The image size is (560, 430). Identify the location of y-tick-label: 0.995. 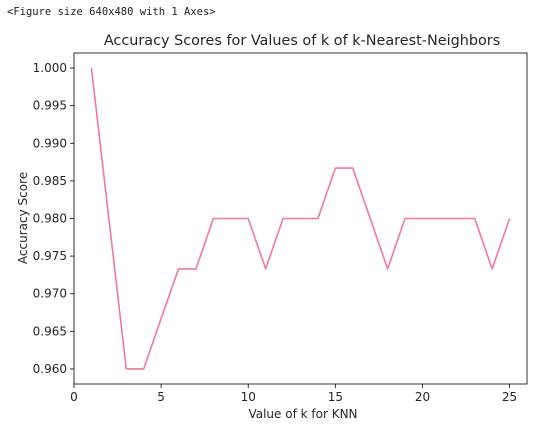
(50, 106).